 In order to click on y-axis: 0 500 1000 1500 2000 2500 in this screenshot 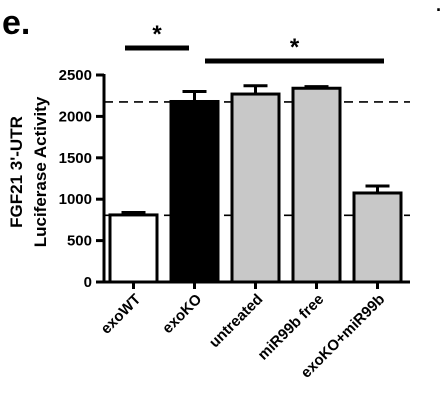, I will do `click(82, 179)`.